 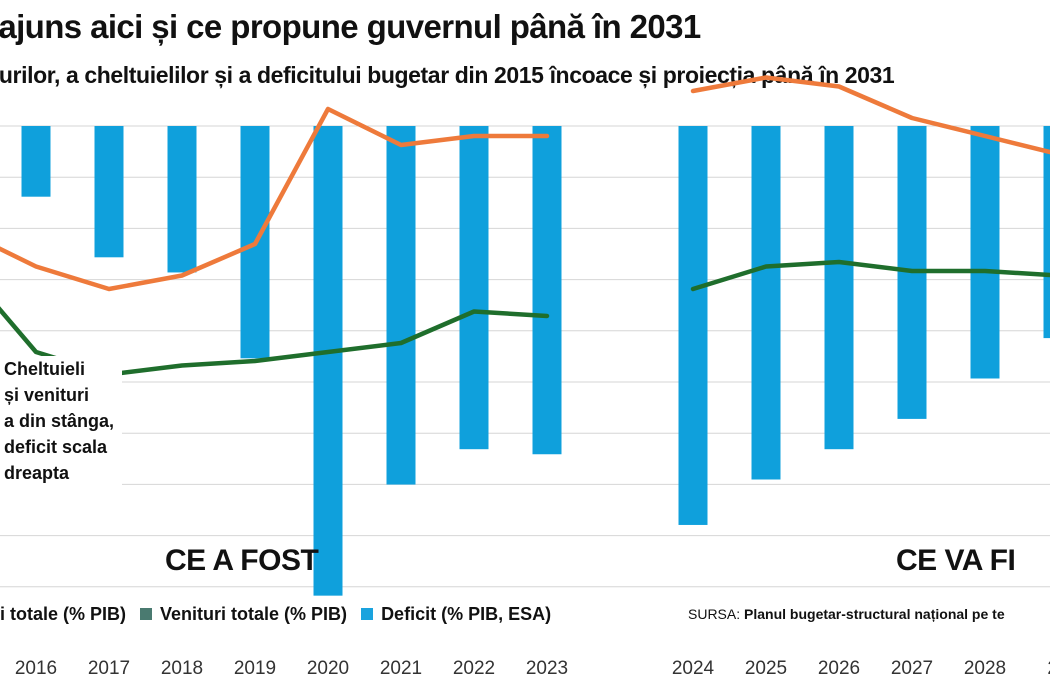 I want to click on legend-item-deficit: Deficit (% PIB, ESA), so click(x=456, y=614).